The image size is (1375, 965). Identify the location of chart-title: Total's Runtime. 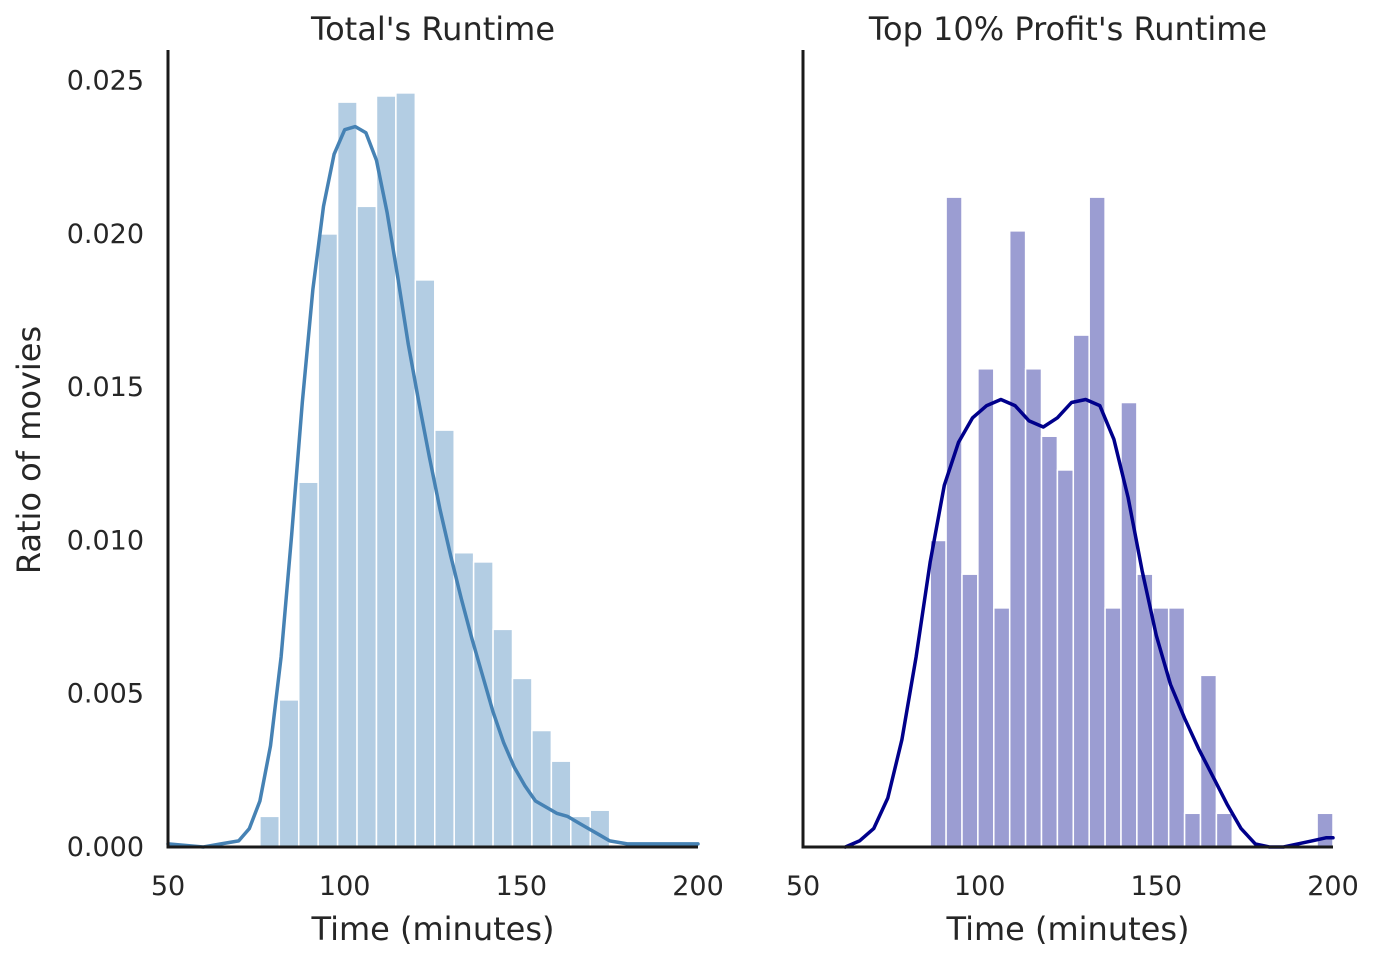
(432, 29).